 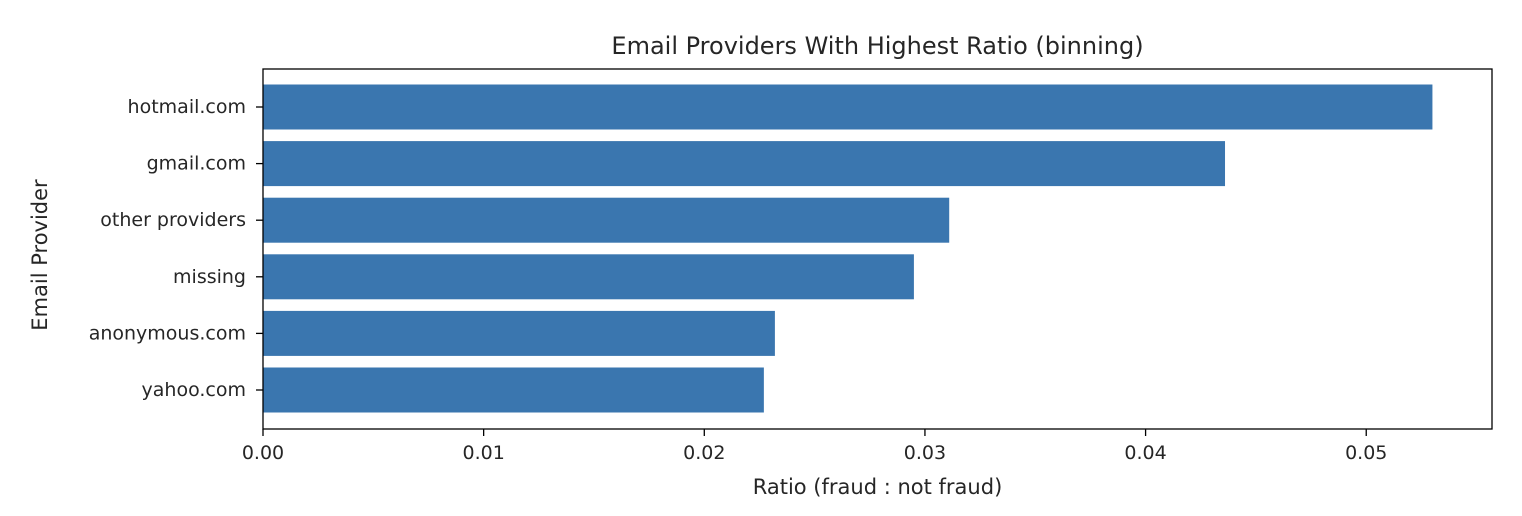 I want to click on y-tick-label: hotmail.com, so click(x=187, y=107).